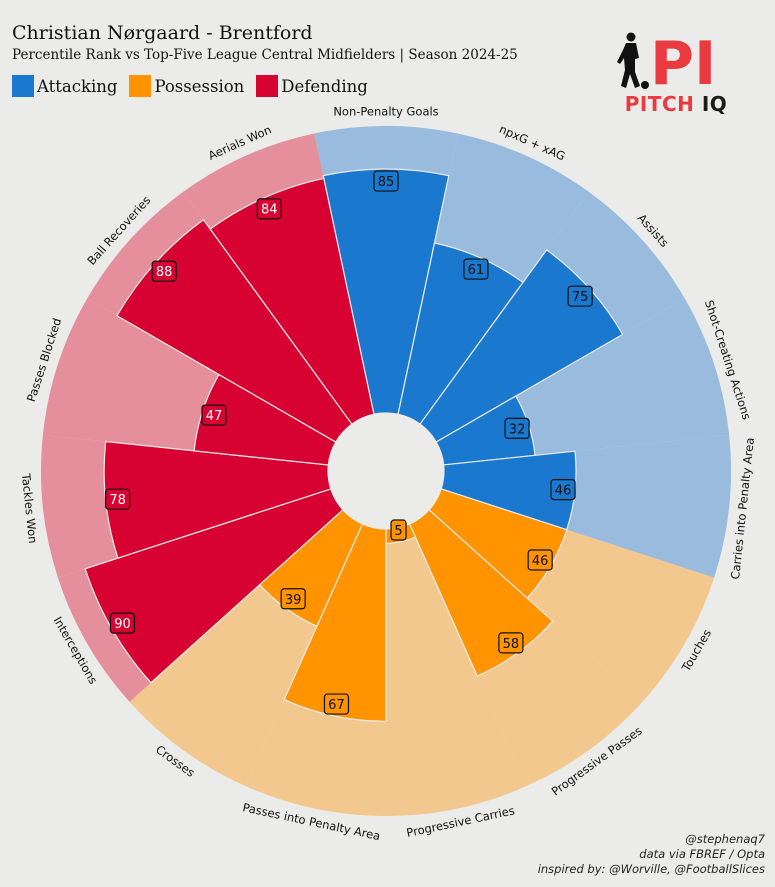 This screenshot has width=775, height=887. I want to click on value-label-touches: 46, so click(540, 561).